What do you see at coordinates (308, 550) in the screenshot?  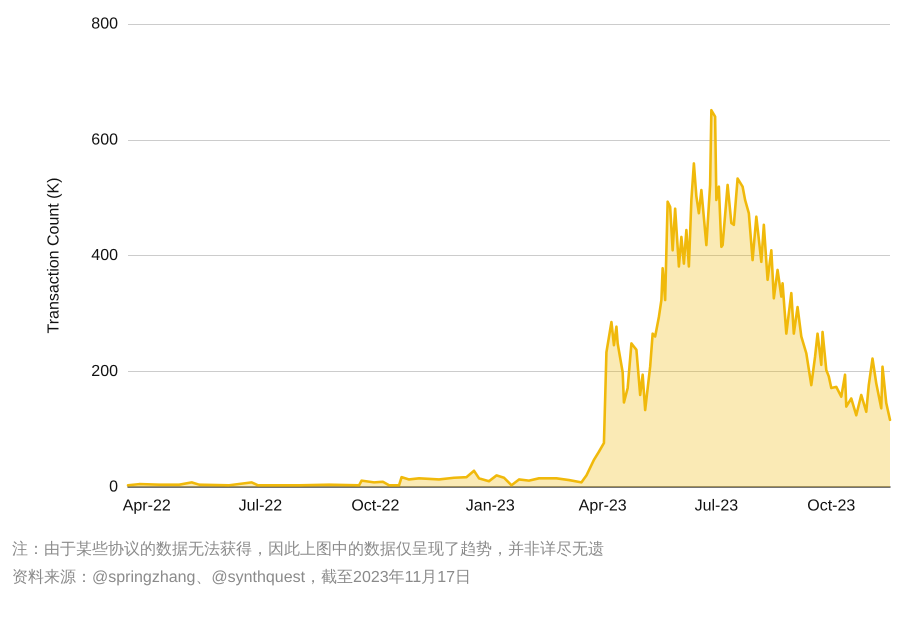 I see `text: 注：由于某些协议的数据无法获得，因此上图中的数据仅呈现了趋势，并非详尽无遗` at bounding box center [308, 550].